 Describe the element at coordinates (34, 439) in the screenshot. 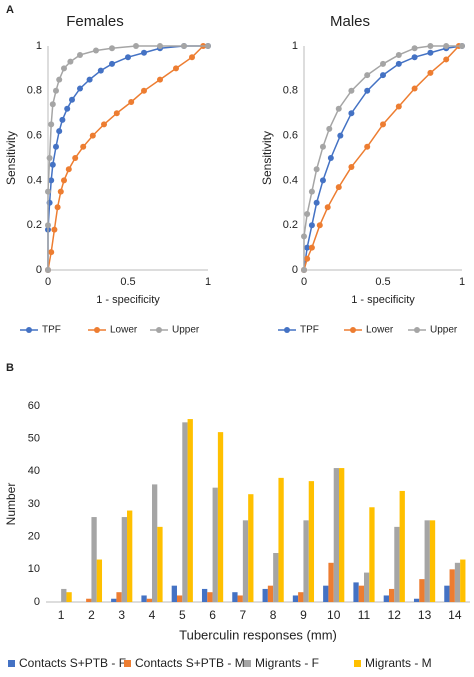

I see `y-tick-label: 50` at that location.